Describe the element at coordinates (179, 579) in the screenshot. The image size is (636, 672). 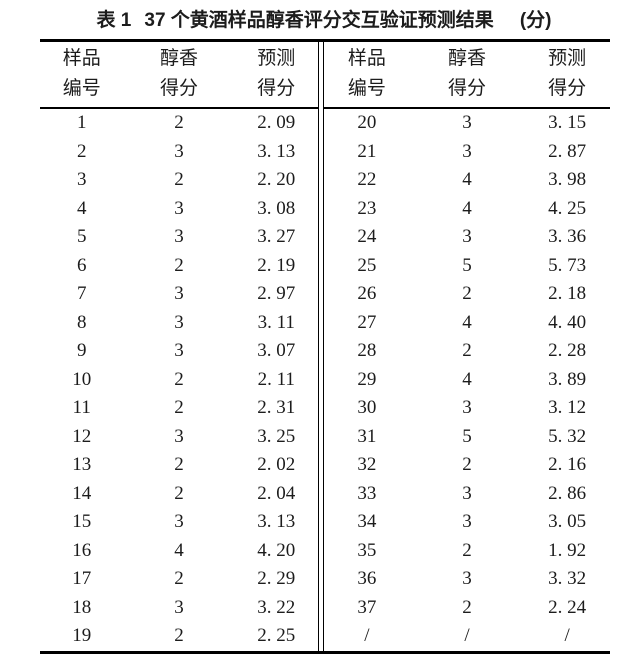
I see `table-row: 17 2 2. 29` at that location.